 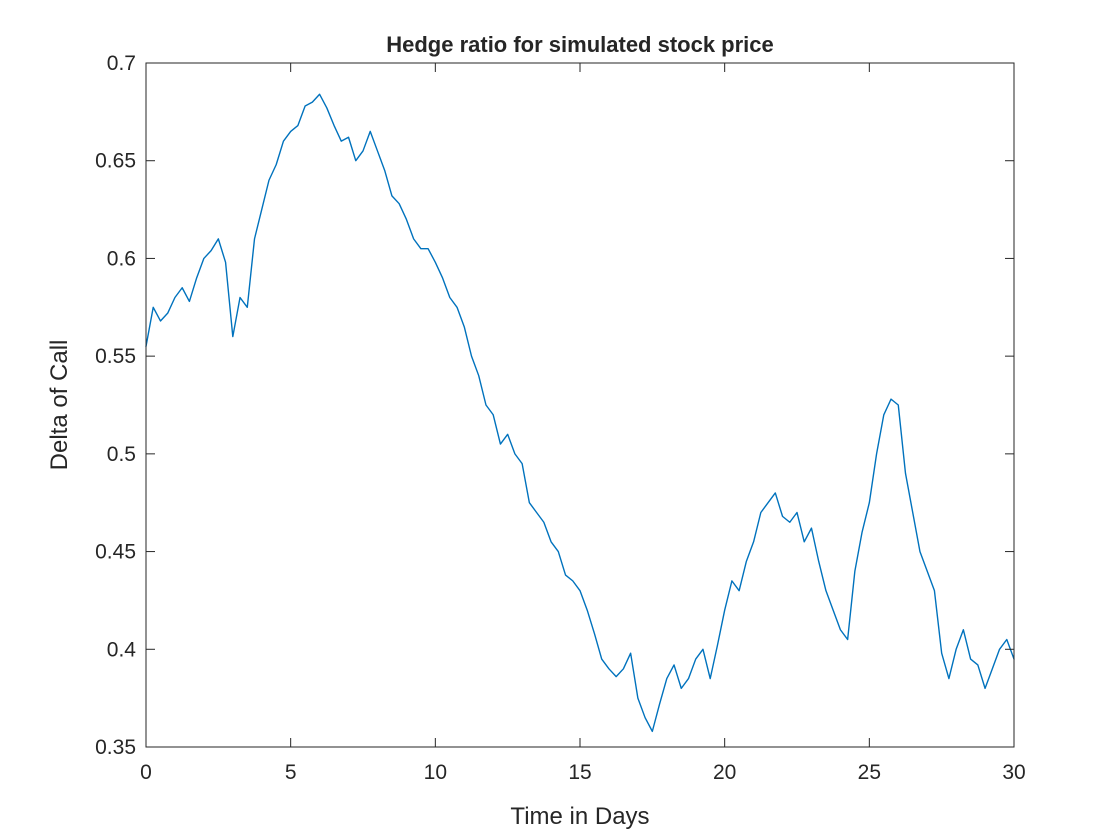 I want to click on y-tick-label: 0.65, so click(x=115, y=161).